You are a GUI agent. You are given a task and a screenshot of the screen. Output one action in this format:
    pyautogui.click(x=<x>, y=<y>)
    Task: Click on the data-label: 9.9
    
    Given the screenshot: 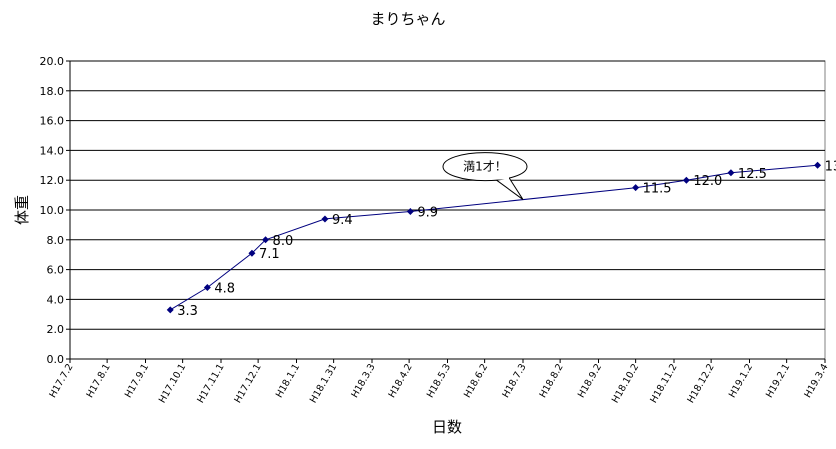 What is the action you would take?
    pyautogui.click(x=427, y=212)
    